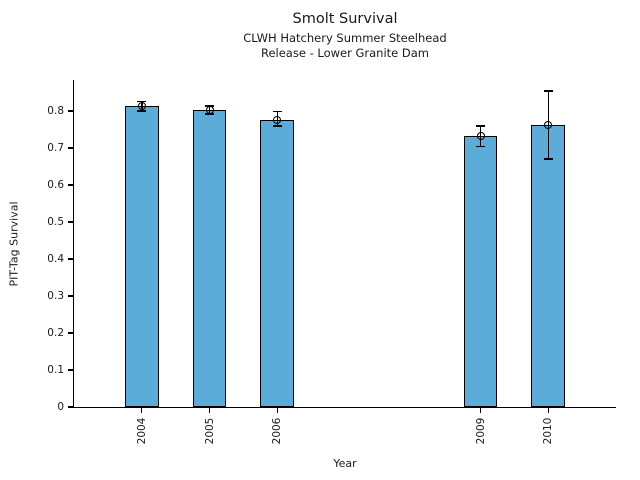 This screenshot has width=640, height=480. I want to click on x-tick-label: 2006, so click(277, 431).